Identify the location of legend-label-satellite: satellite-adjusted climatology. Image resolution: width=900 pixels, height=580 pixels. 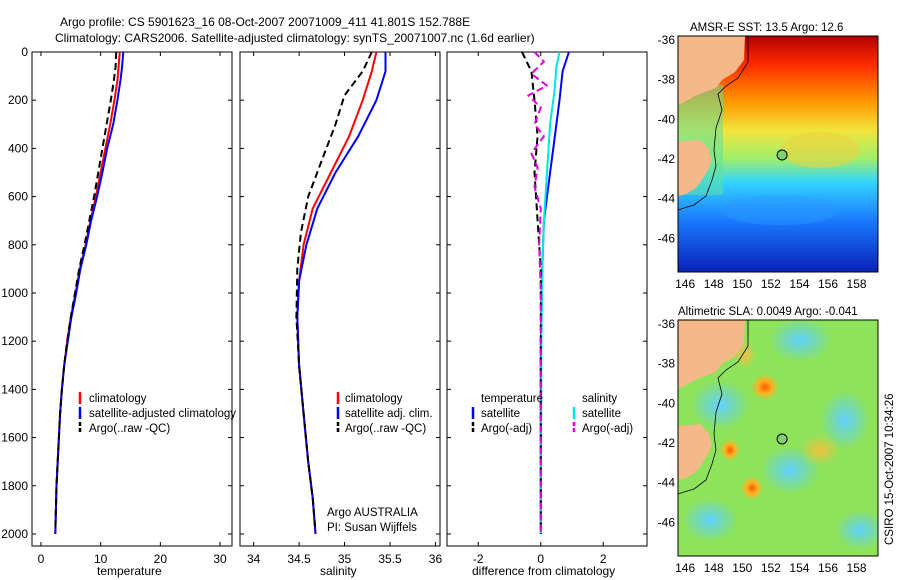
(162, 414).